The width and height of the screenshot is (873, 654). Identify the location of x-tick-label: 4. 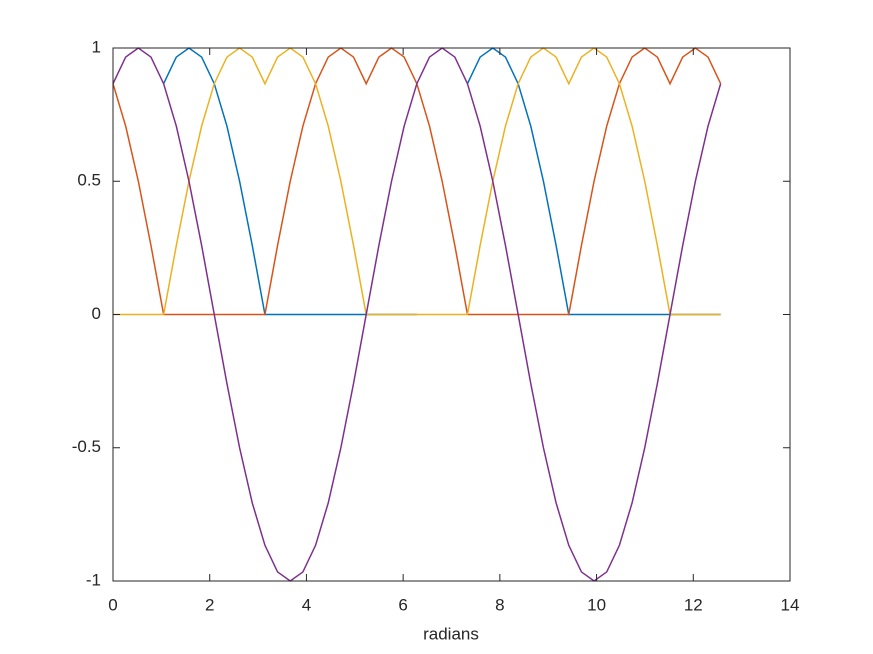
(306, 604).